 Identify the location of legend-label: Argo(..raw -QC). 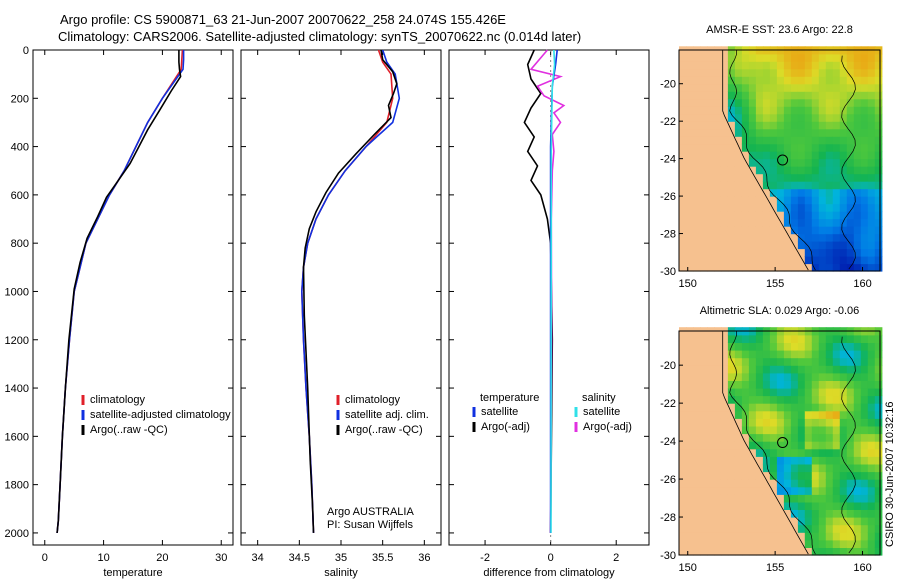
(384, 430).